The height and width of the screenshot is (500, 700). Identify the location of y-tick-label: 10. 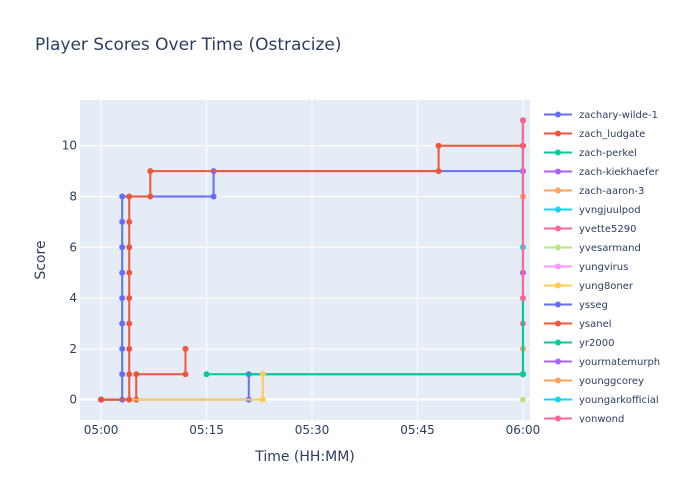
(69, 146).